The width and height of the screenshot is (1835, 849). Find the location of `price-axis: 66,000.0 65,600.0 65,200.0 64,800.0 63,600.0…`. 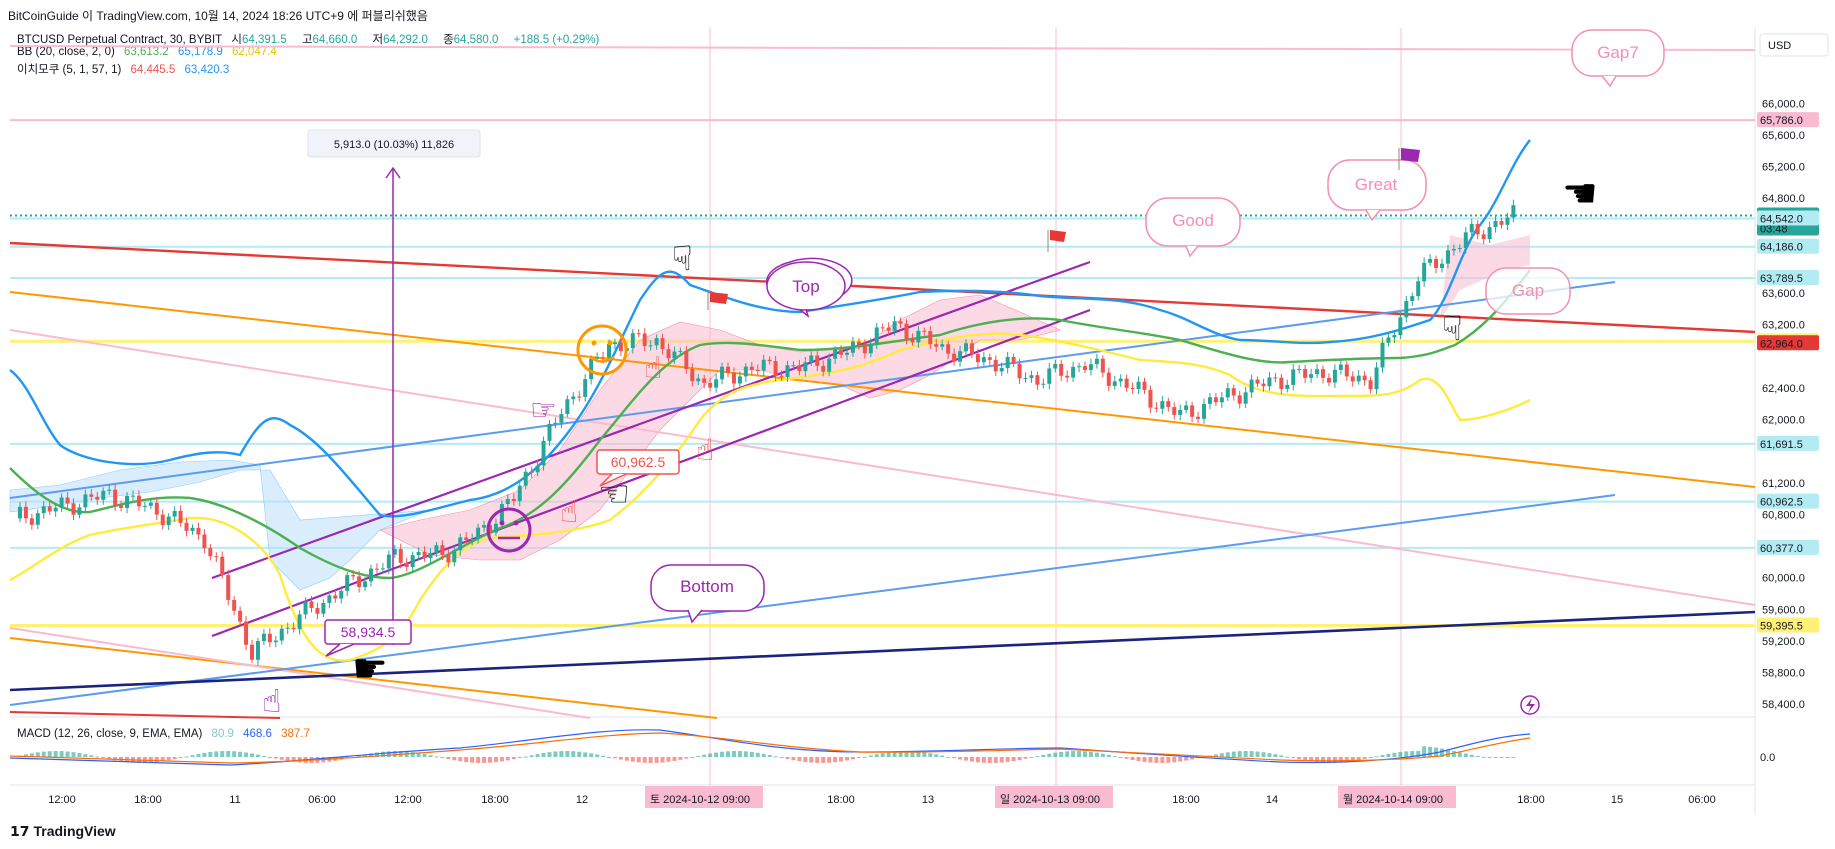

price-axis: 66,000.0 65,600.0 65,200.0 64,800.0 63,600.0… is located at coordinates (1788, 404).